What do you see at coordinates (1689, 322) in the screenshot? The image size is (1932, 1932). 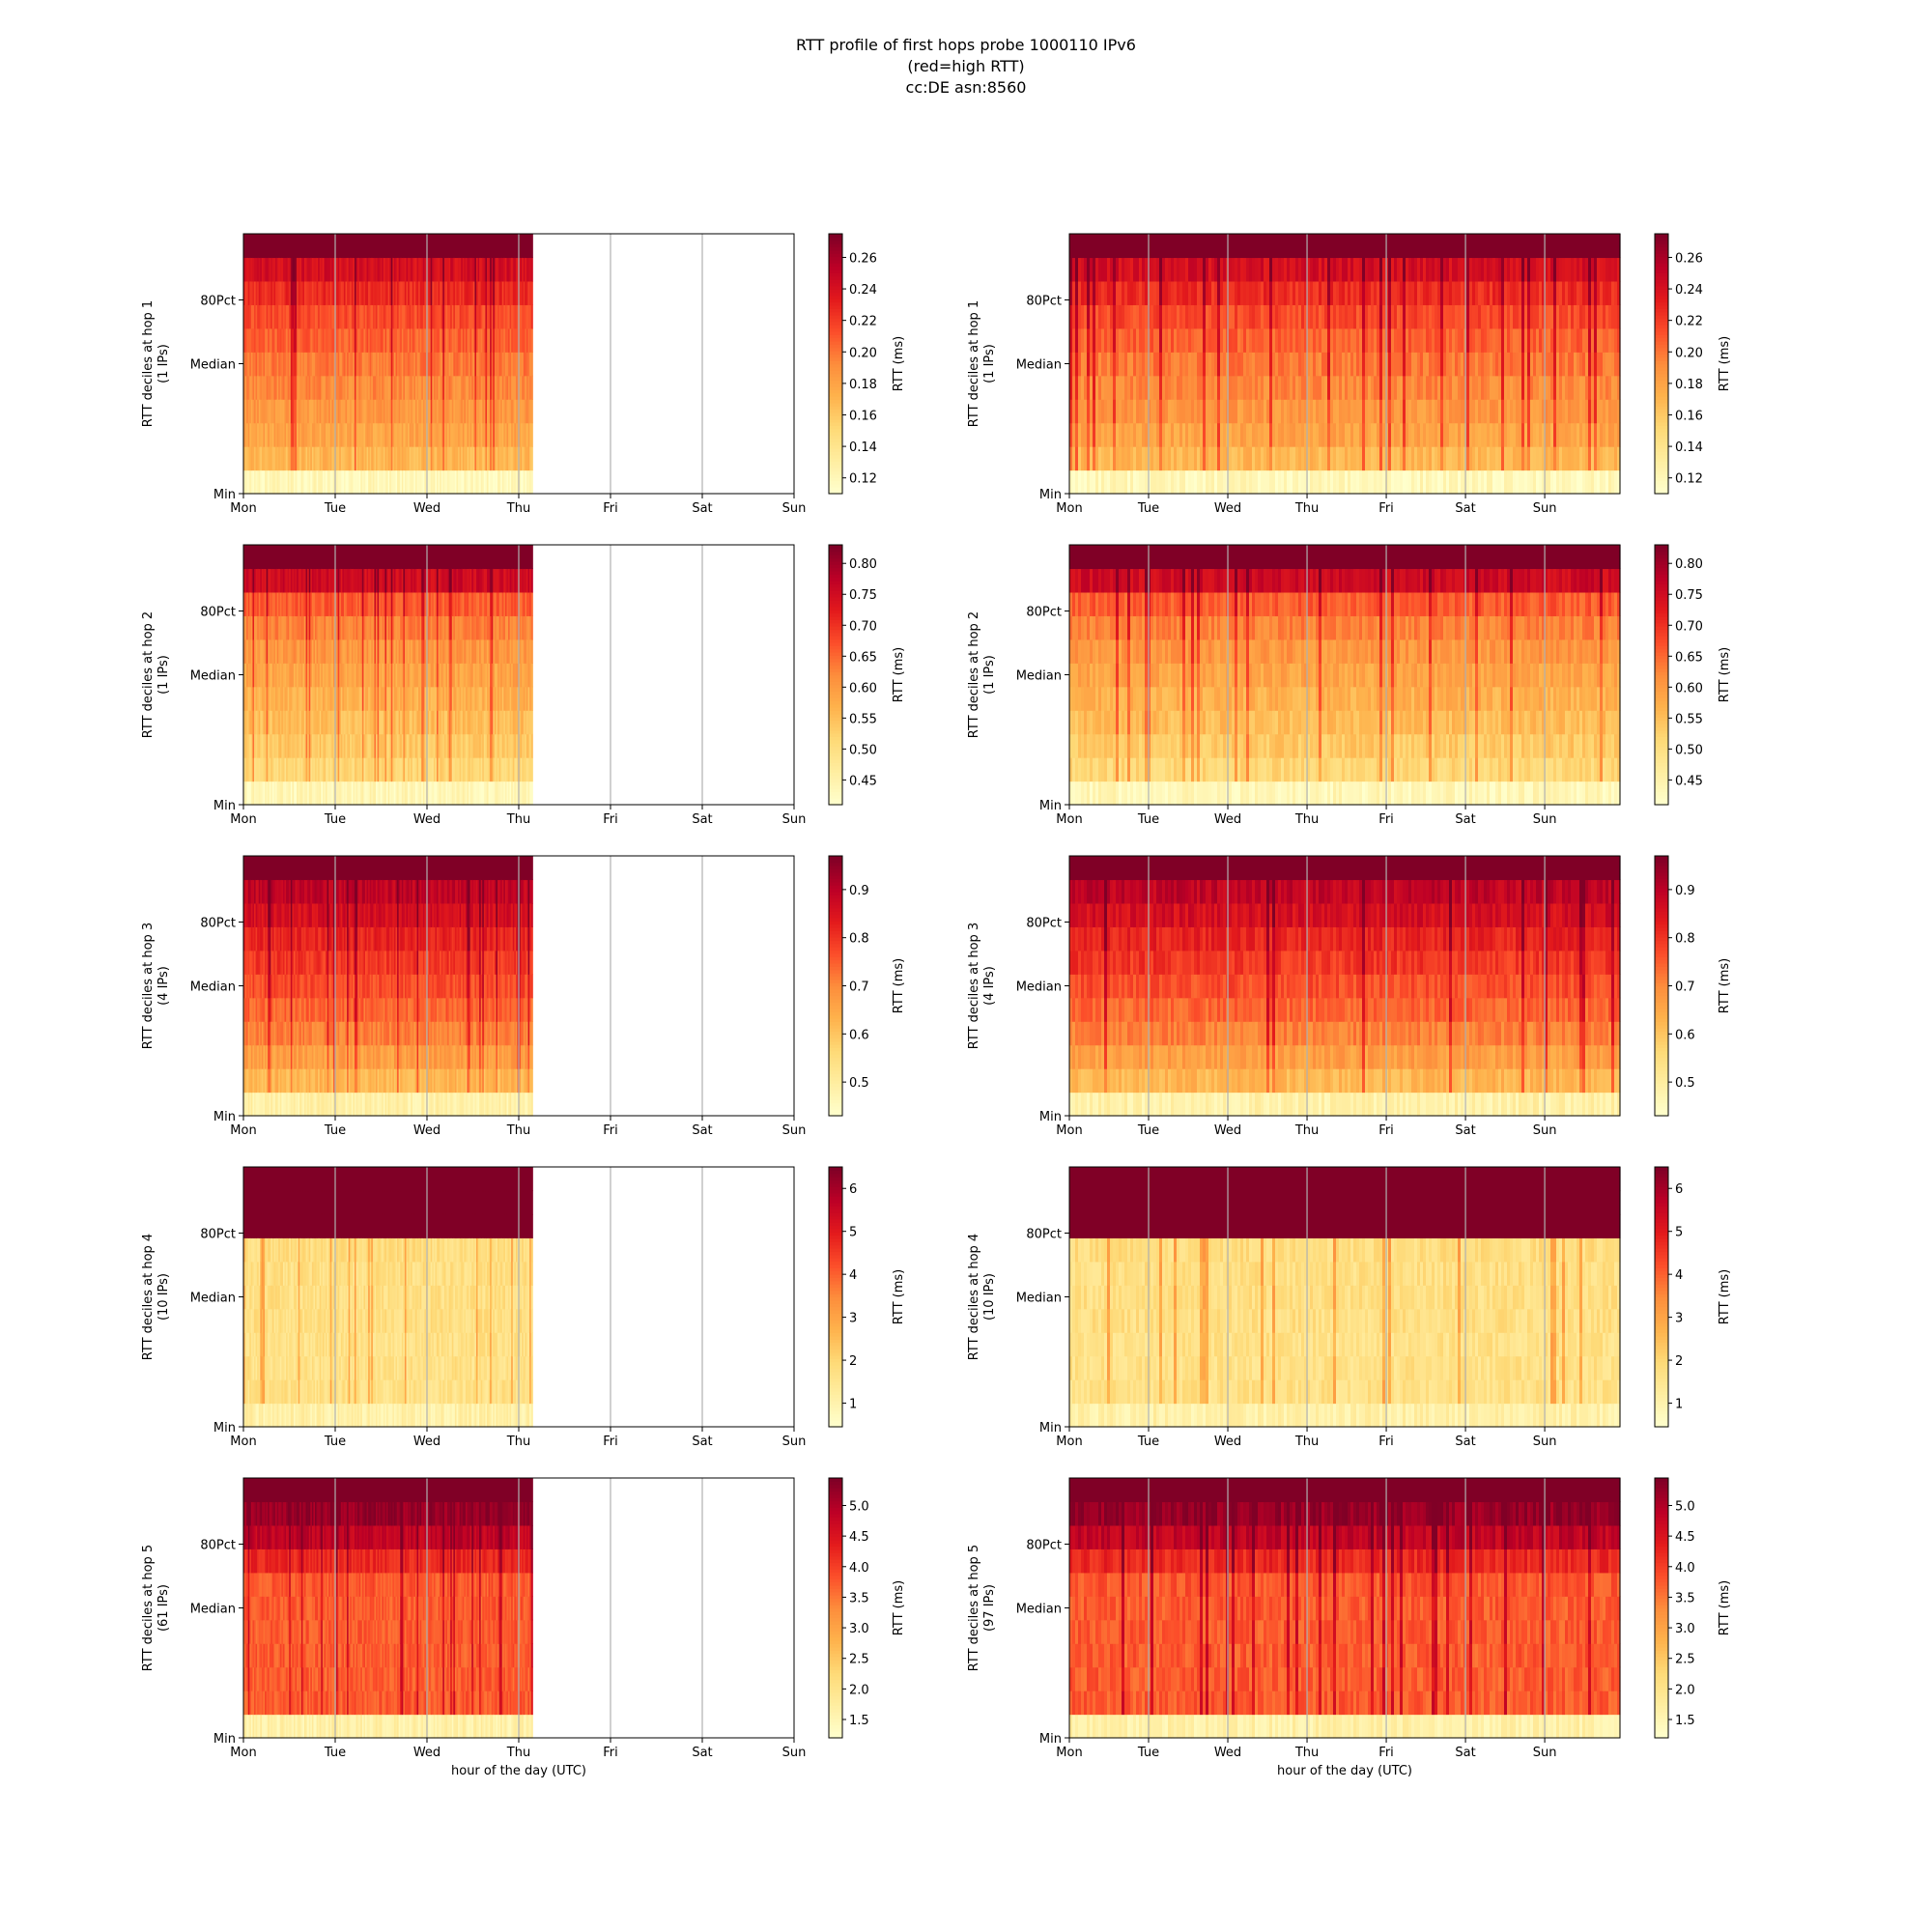 I see `colorbar-tick-label: 0.22` at bounding box center [1689, 322].